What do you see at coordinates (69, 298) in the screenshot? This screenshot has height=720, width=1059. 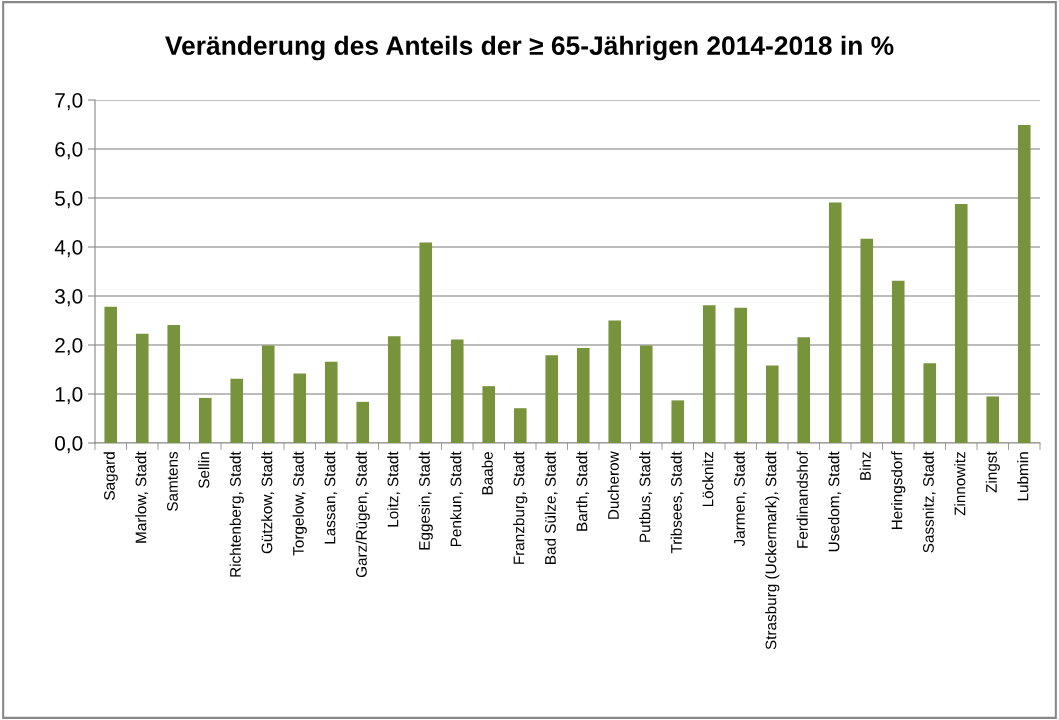 I see `y-tick-label: 3,0` at bounding box center [69, 298].